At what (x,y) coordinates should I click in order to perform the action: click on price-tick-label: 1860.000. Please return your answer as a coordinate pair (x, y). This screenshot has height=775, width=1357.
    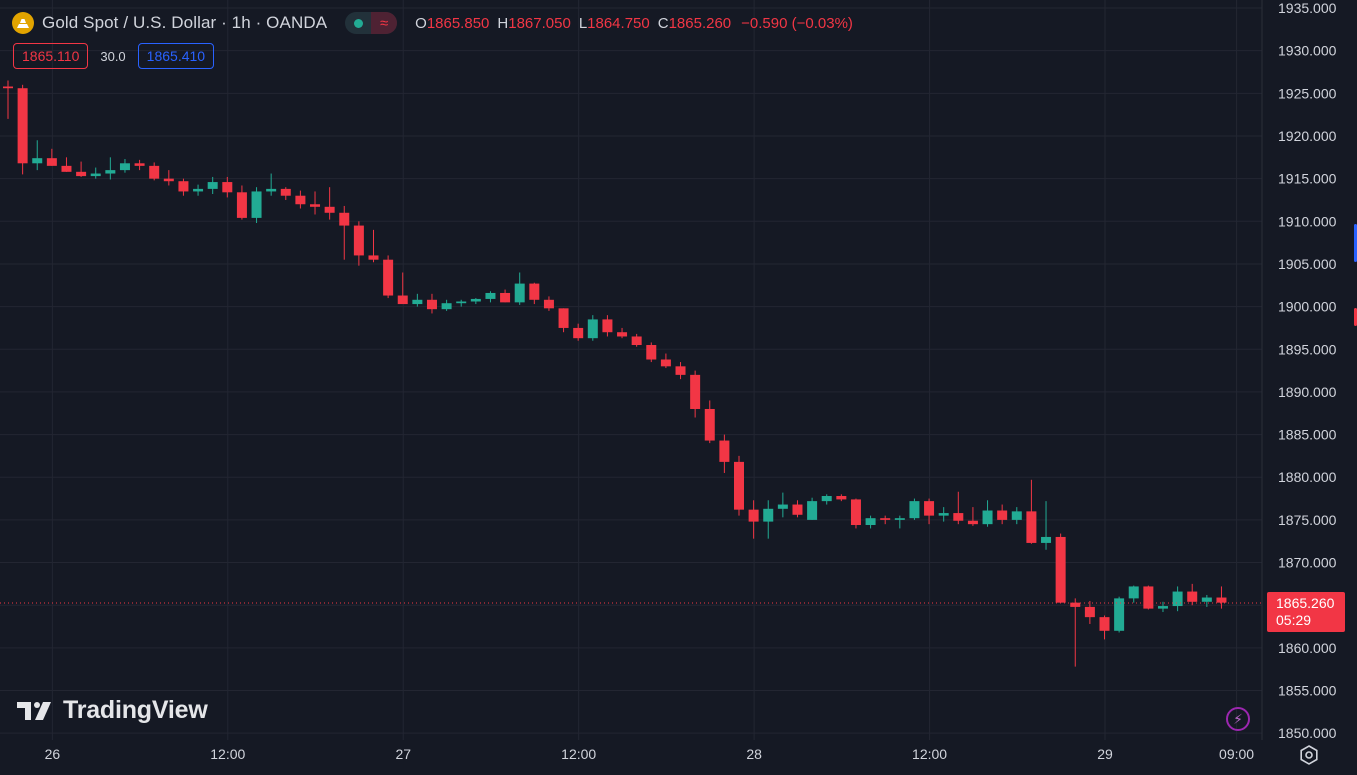
    Looking at the image, I should click on (1307, 648).